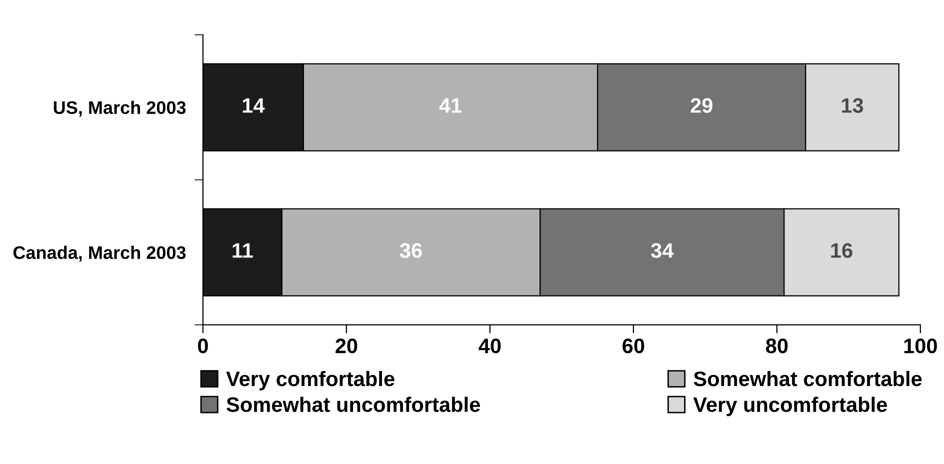  Describe the element at coordinates (790, 406) in the screenshot. I see `legend-label: Very uncomfortable` at that location.